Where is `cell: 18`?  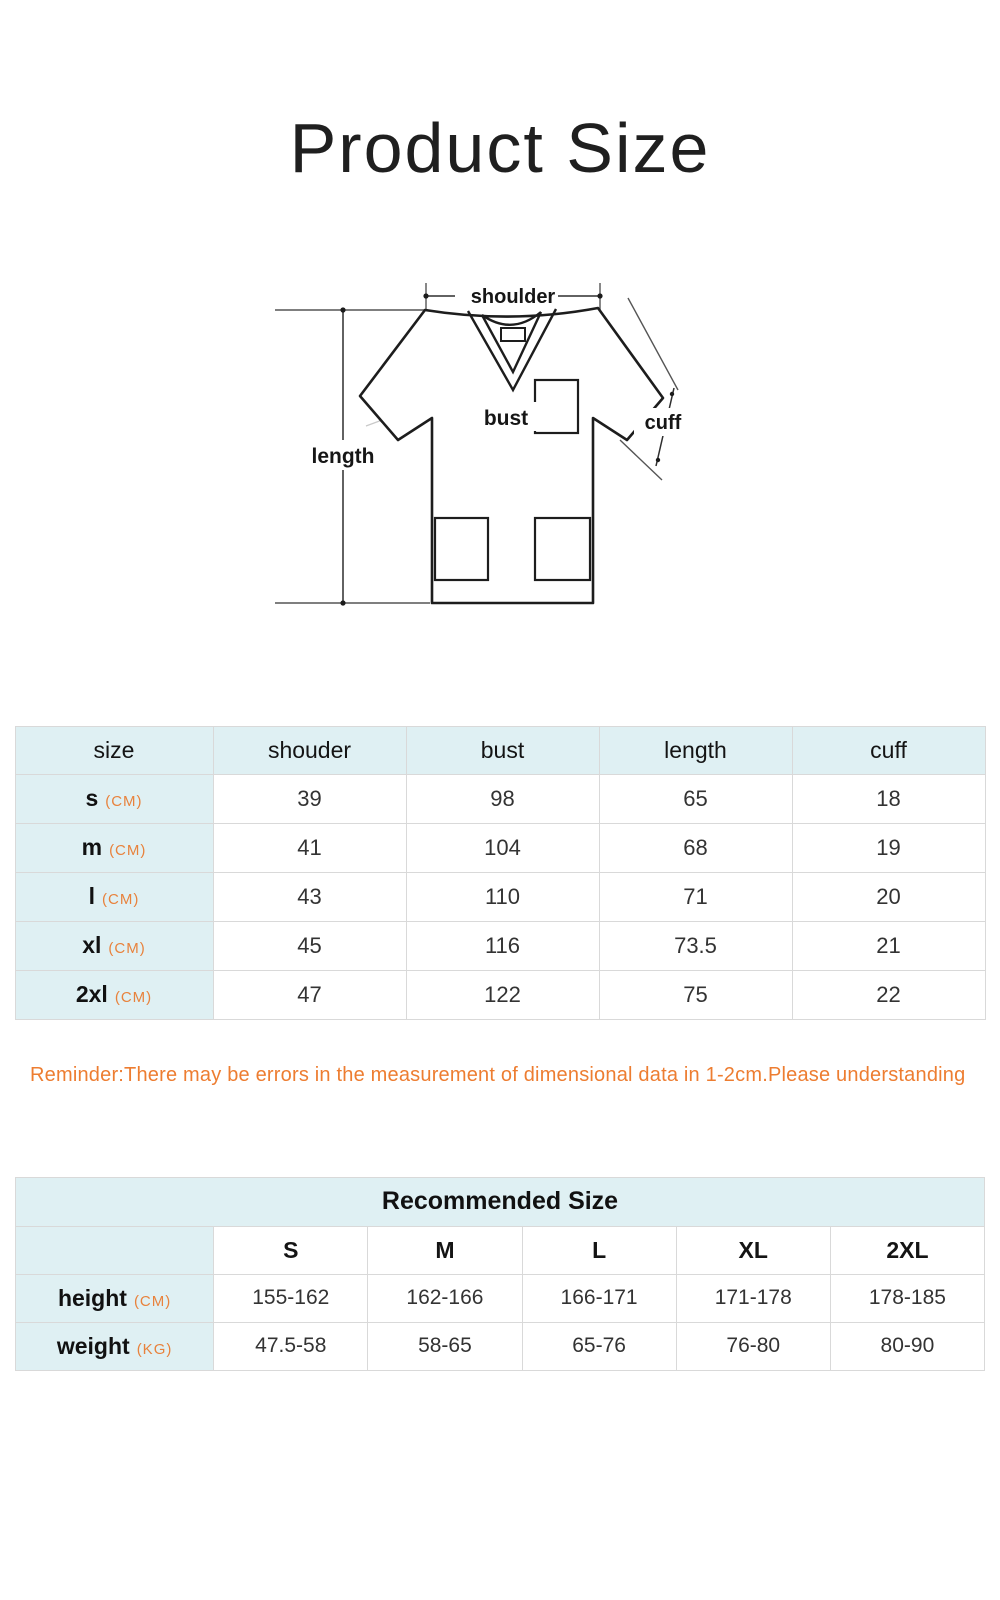
cell: 18 is located at coordinates (888, 798).